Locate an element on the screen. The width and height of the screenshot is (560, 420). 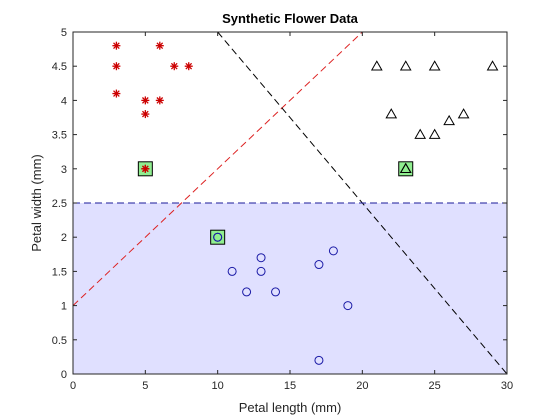
y-tick-label: 4 is located at coordinates (64, 101).